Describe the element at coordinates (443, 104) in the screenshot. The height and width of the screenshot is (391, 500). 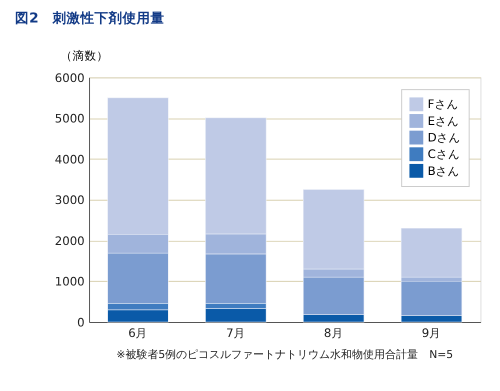
I see `legend-label: Fさん` at that location.